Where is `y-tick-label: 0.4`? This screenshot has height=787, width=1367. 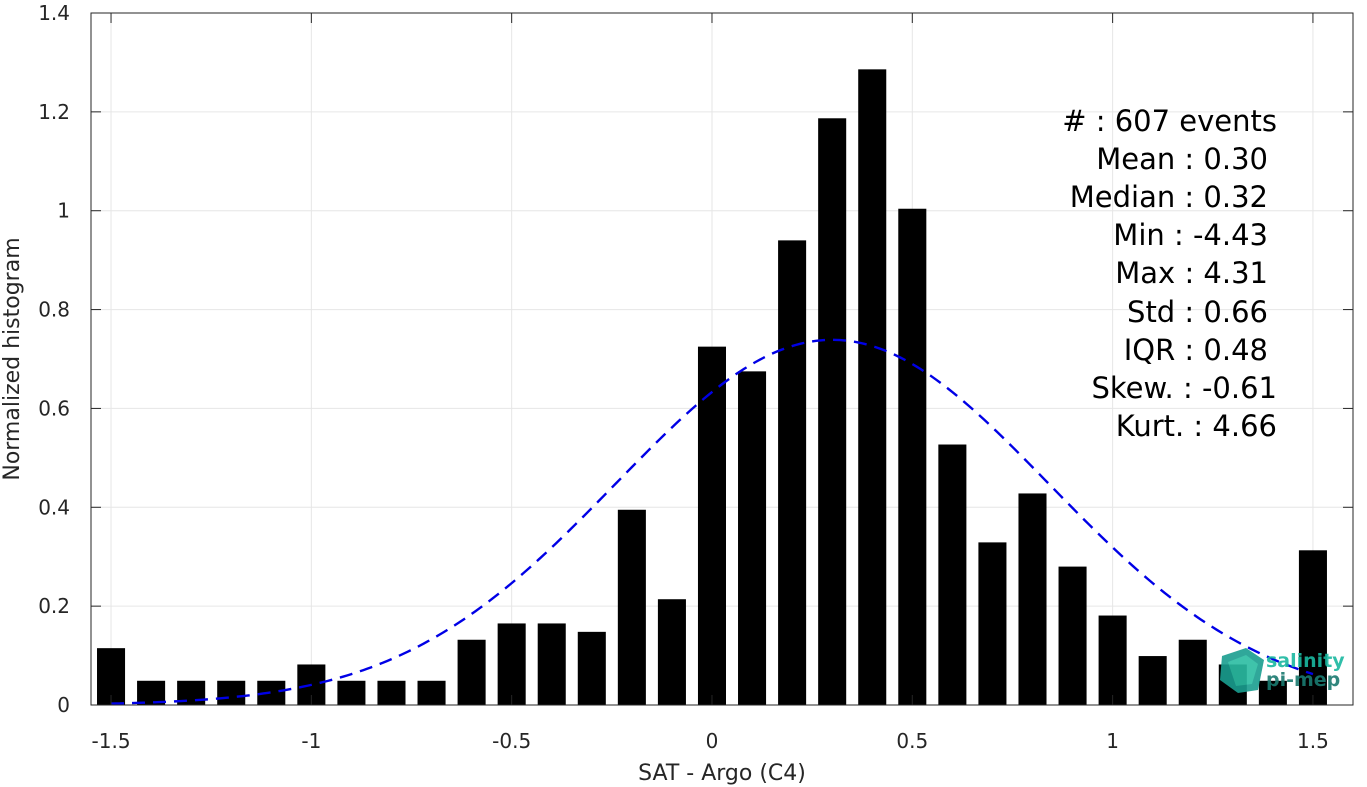
y-tick-label: 0.4 is located at coordinates (54, 507).